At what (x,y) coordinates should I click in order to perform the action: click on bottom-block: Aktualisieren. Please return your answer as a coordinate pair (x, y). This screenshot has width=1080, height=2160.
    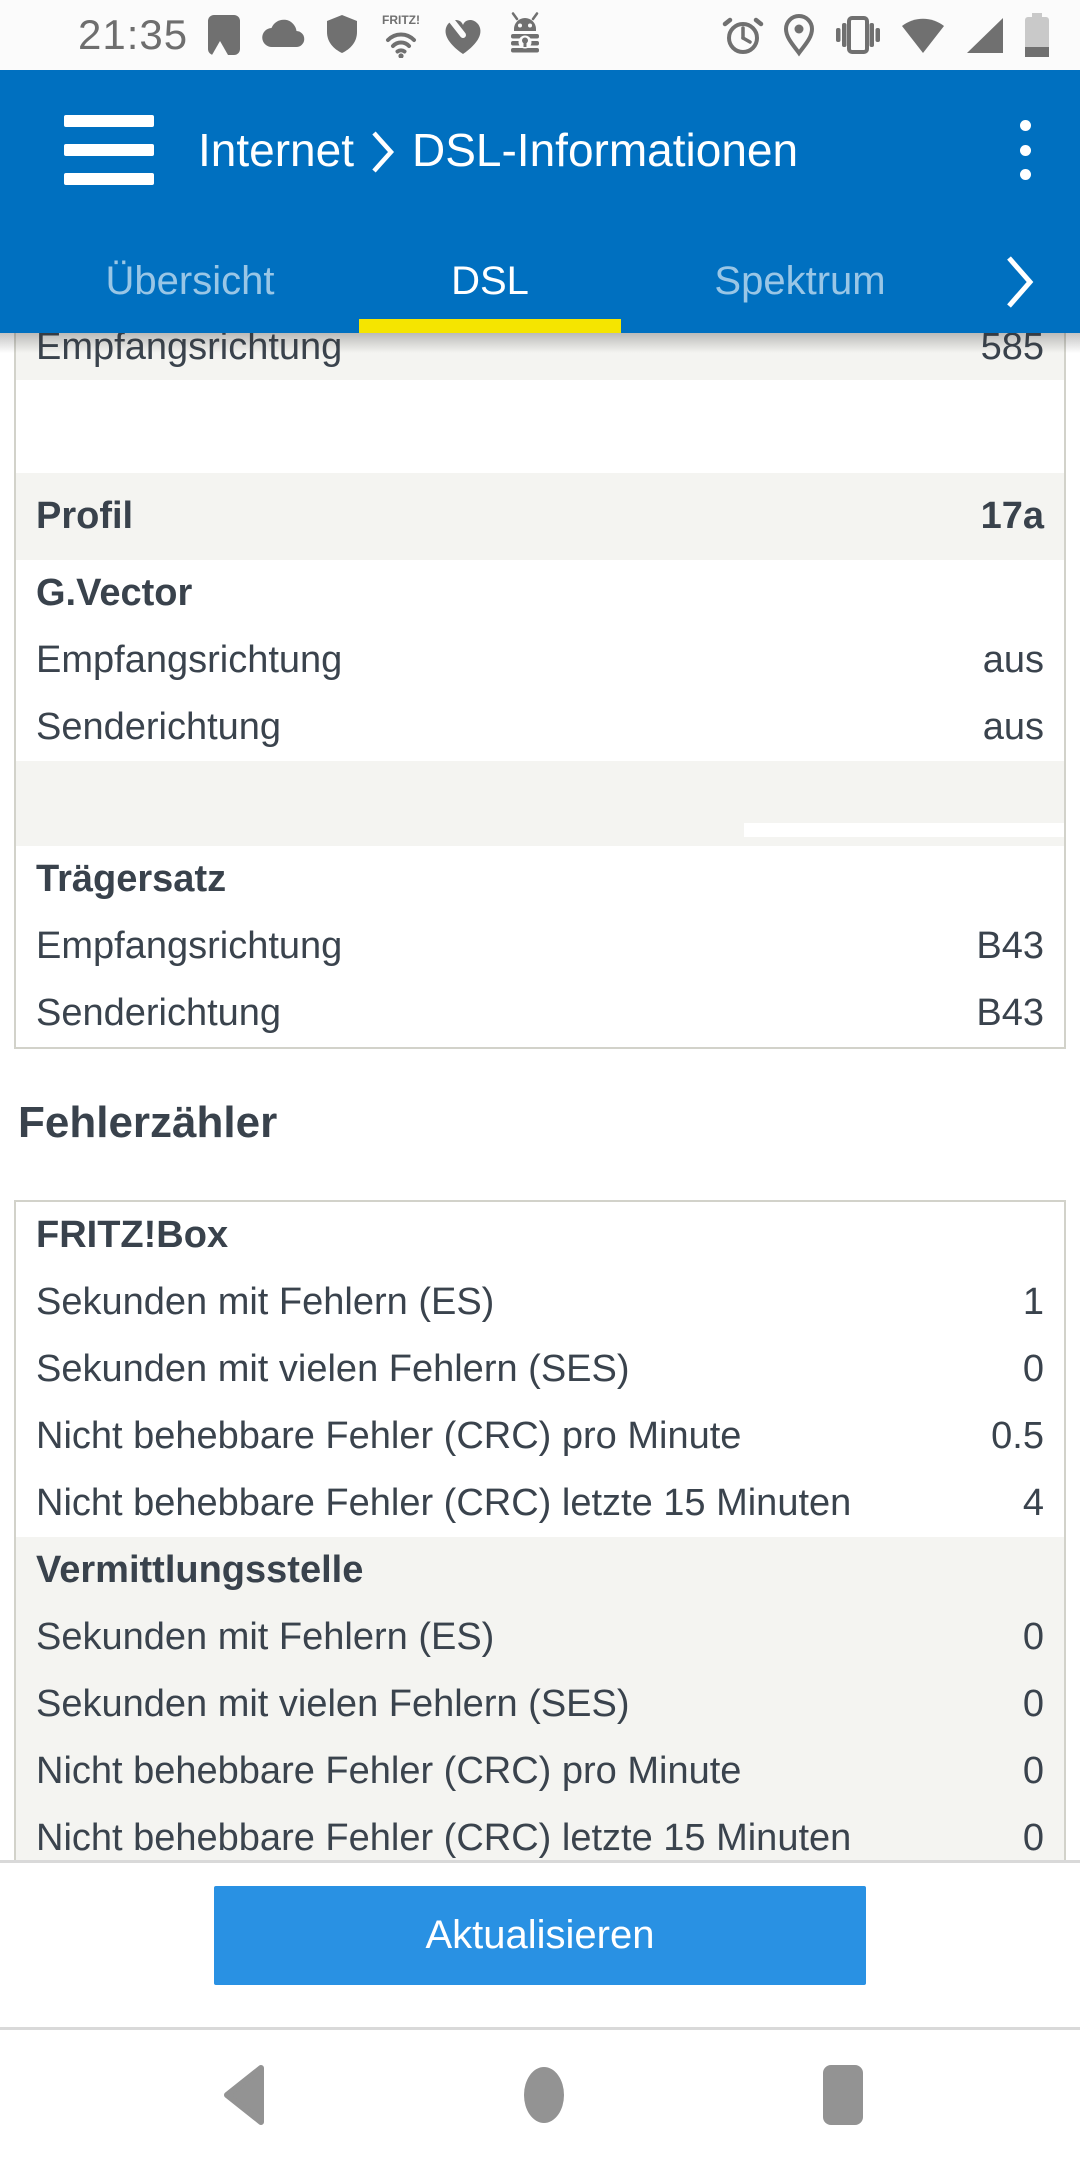
    Looking at the image, I should click on (540, 2010).